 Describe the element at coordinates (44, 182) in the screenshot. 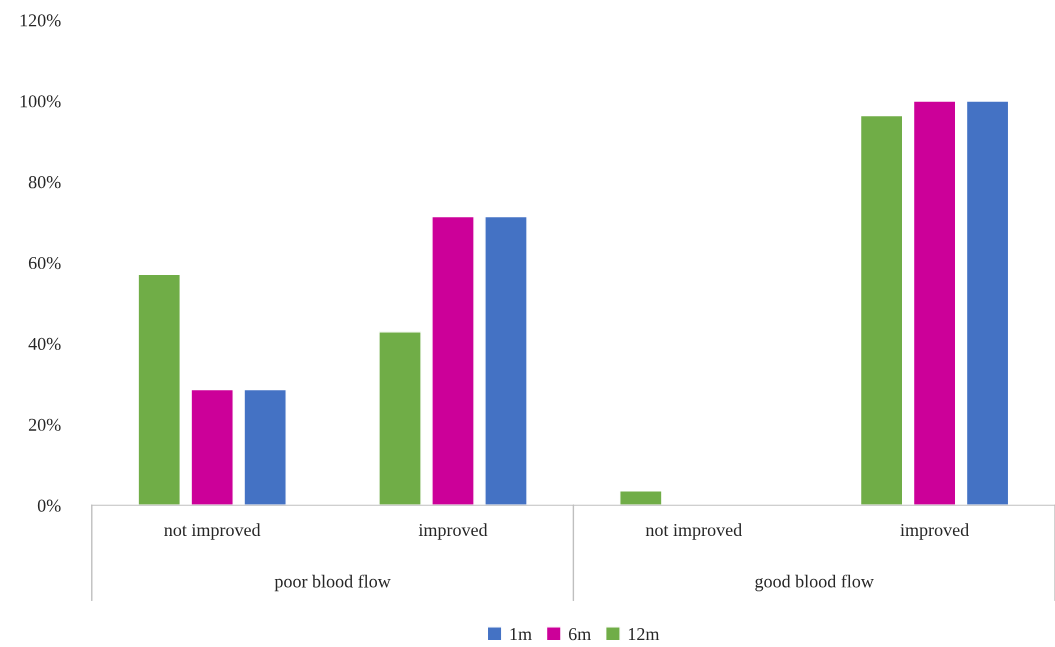

I see `y-tick-label: 80%` at that location.